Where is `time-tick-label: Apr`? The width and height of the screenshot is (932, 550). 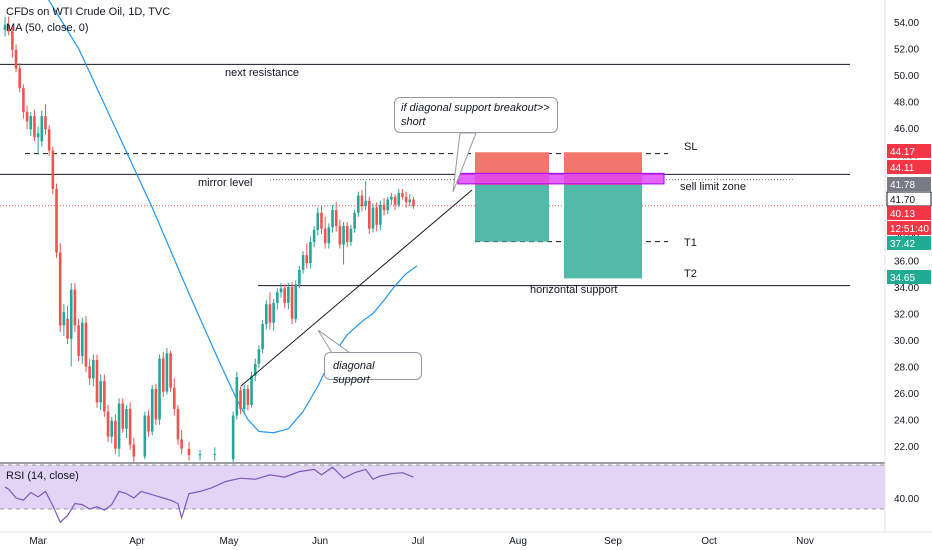 time-tick-label: Apr is located at coordinates (137, 541).